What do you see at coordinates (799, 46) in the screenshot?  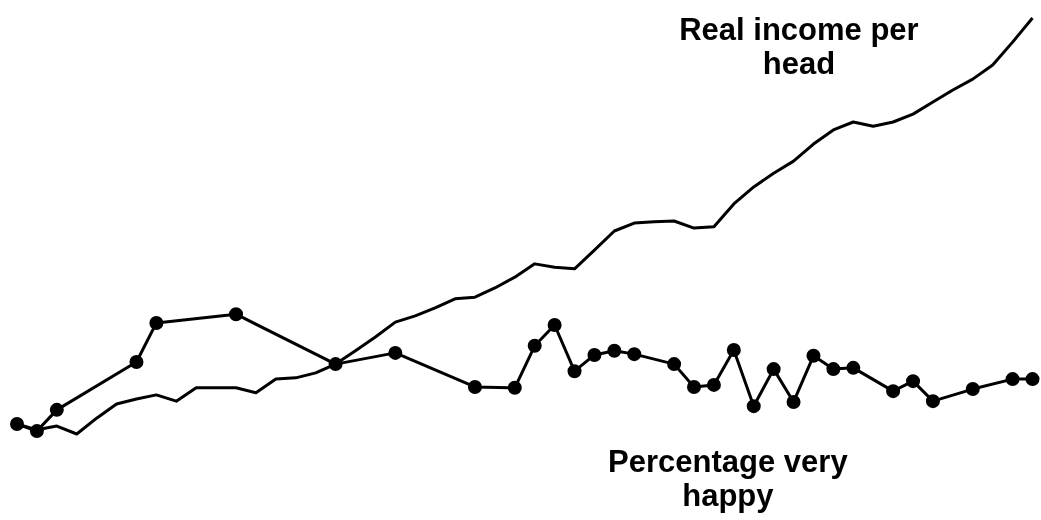 I see `series-label: Real income per head` at bounding box center [799, 46].